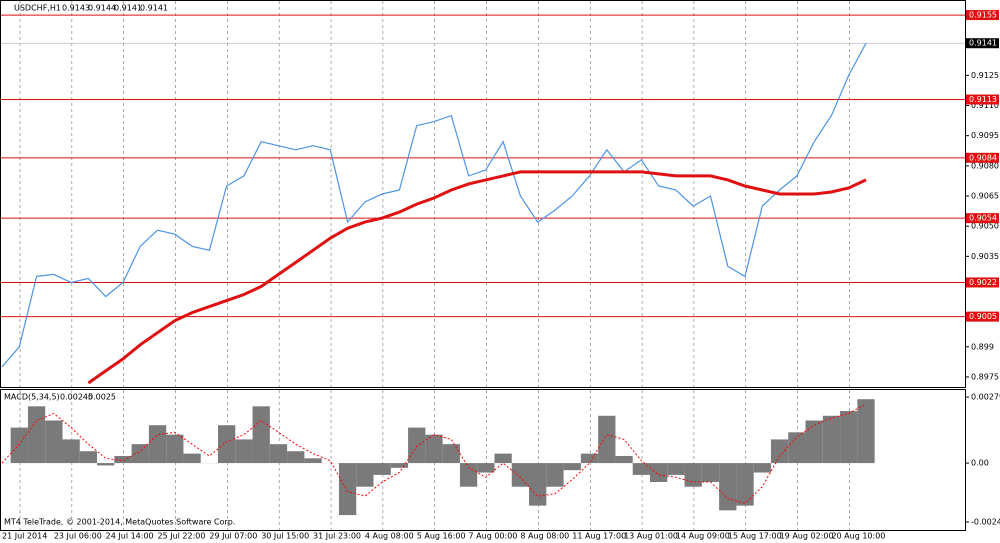  What do you see at coordinates (337, 536) in the screenshot?
I see `x-tick-label: 31 Jul 23:00` at bounding box center [337, 536].